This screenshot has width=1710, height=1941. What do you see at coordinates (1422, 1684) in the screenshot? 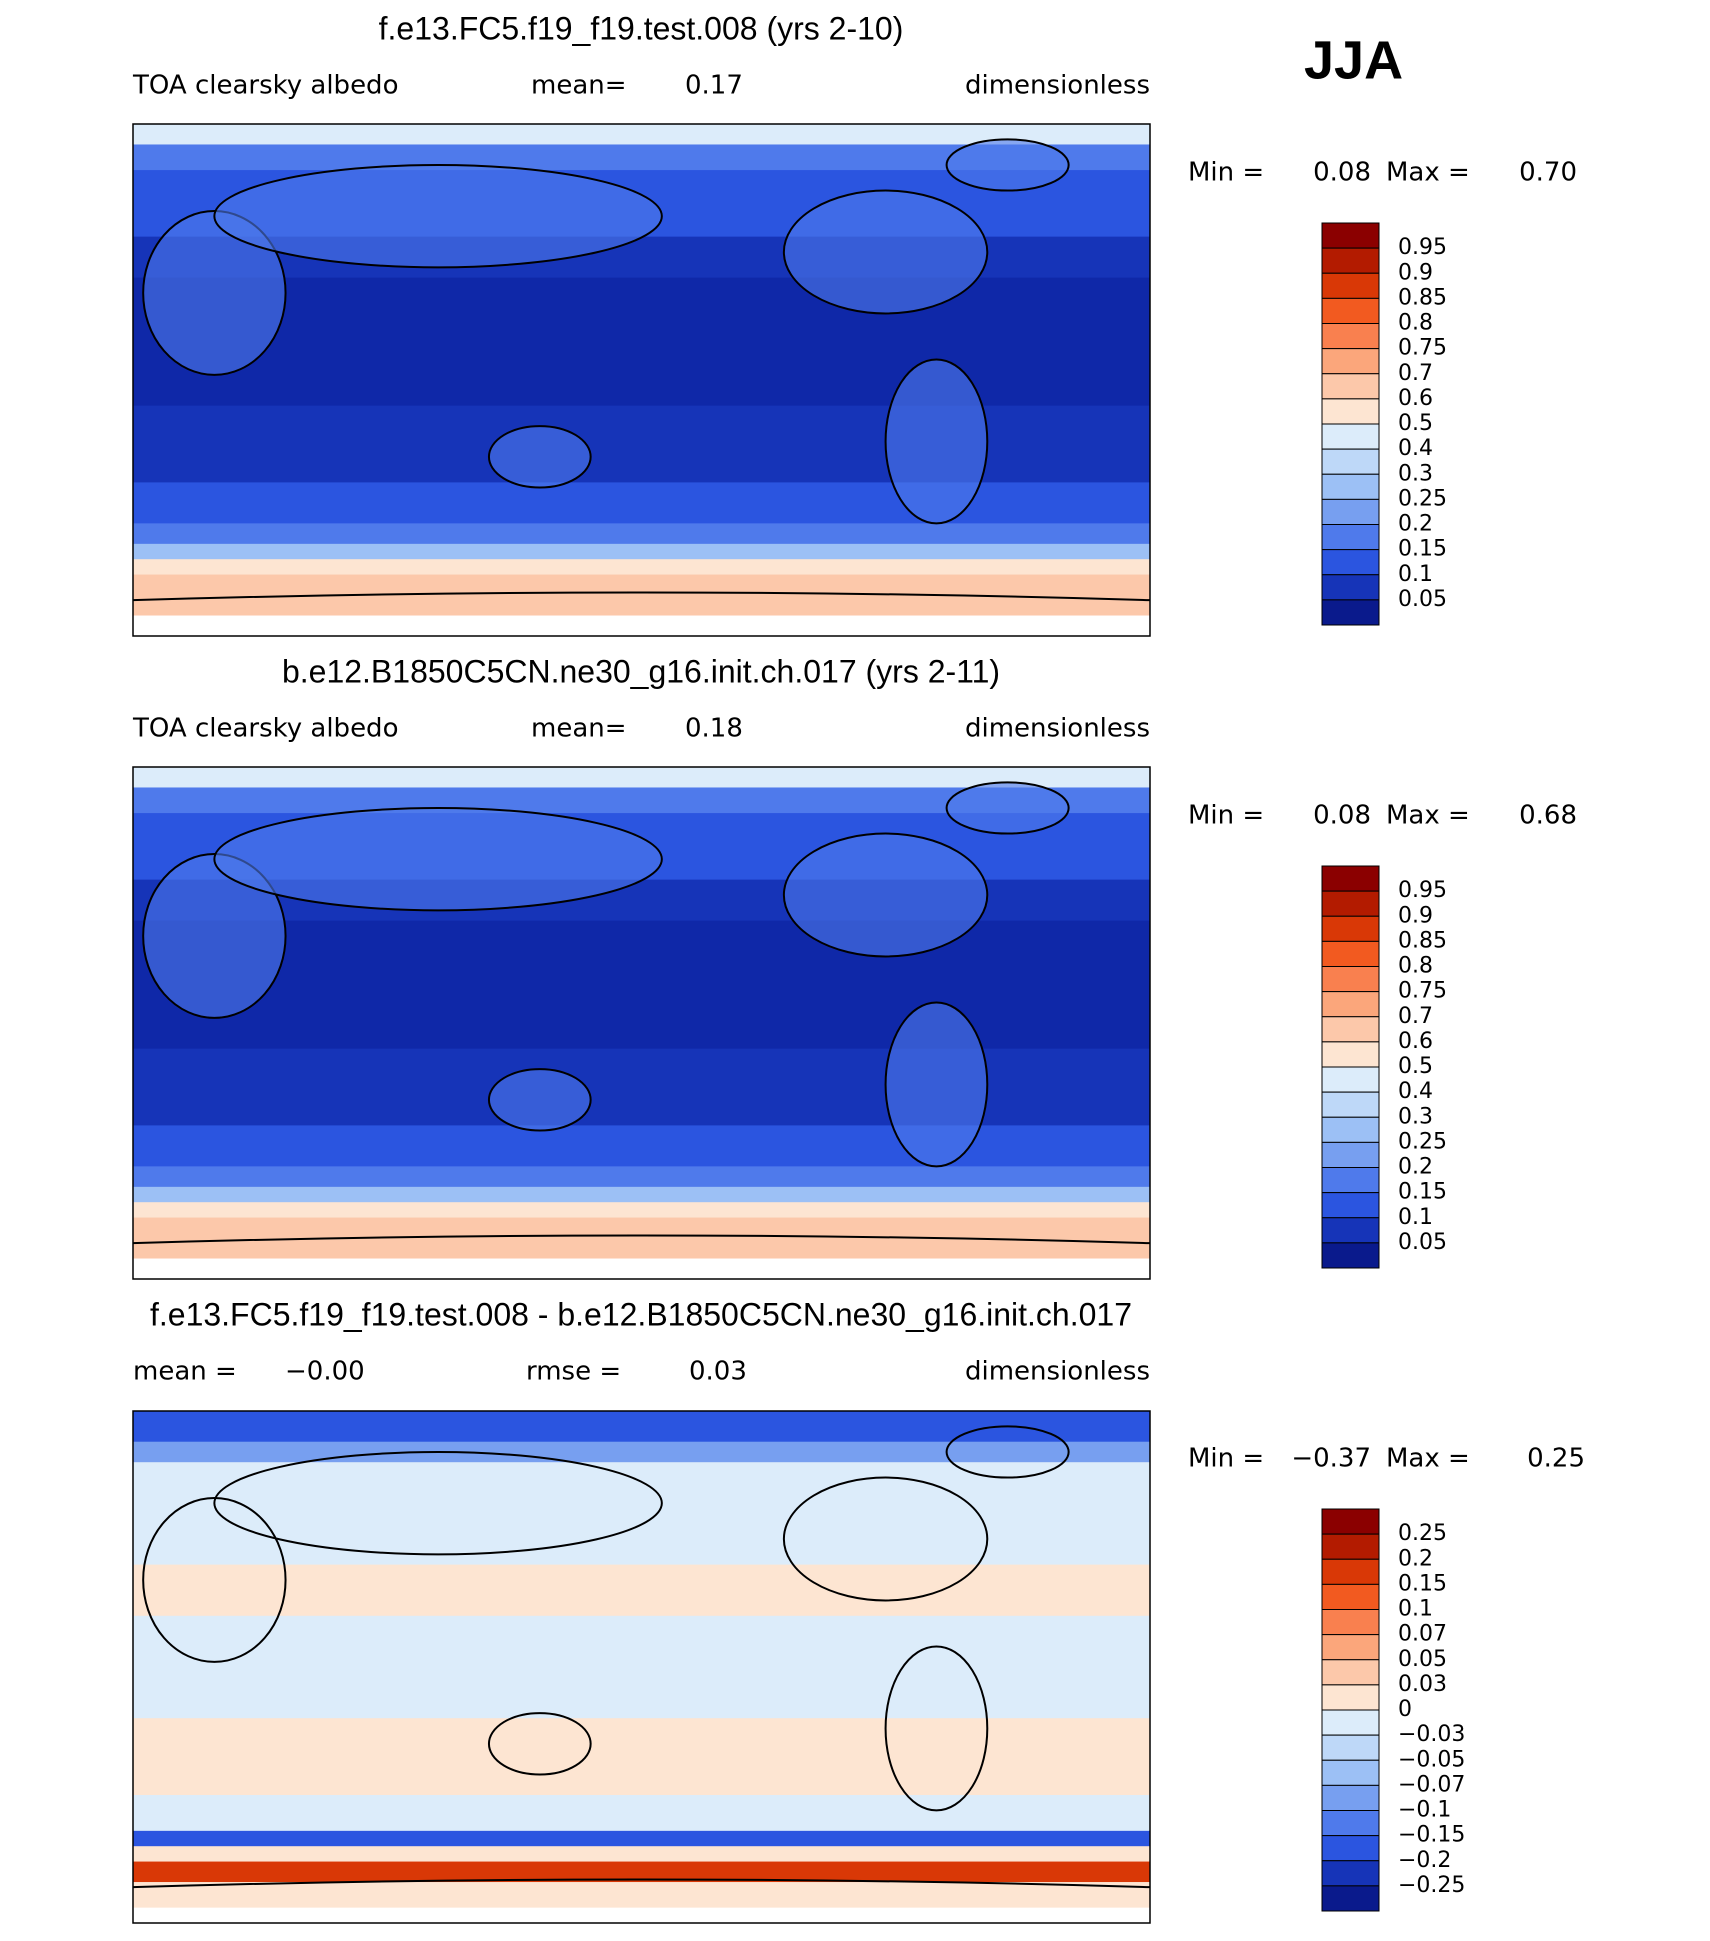
I see `colorbar-label: 0.03` at bounding box center [1422, 1684].